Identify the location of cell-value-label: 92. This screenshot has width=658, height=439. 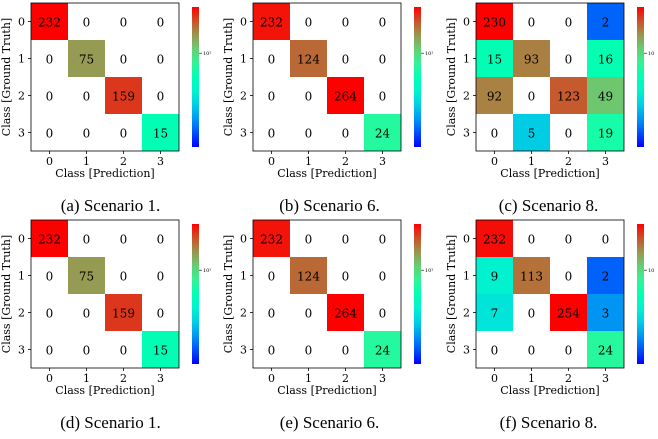
(494, 97).